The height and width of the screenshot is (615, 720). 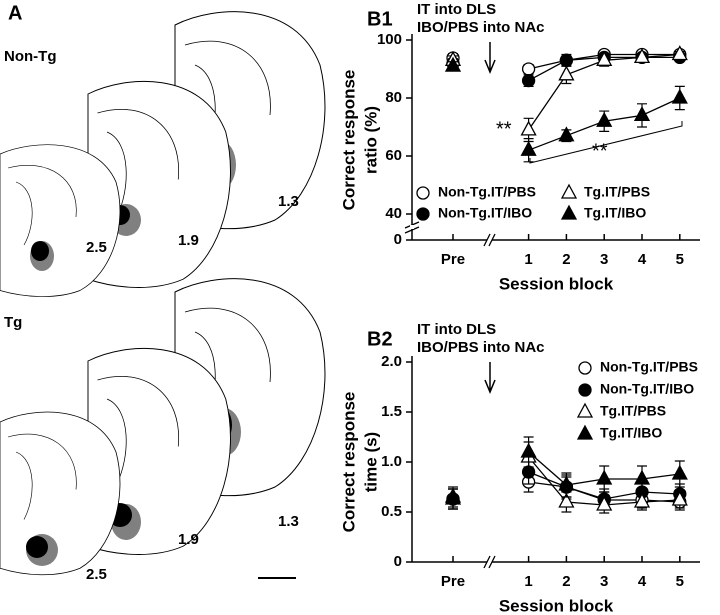 What do you see at coordinates (391, 511) in the screenshot?
I see `y-tick-label: 0.5` at bounding box center [391, 511].